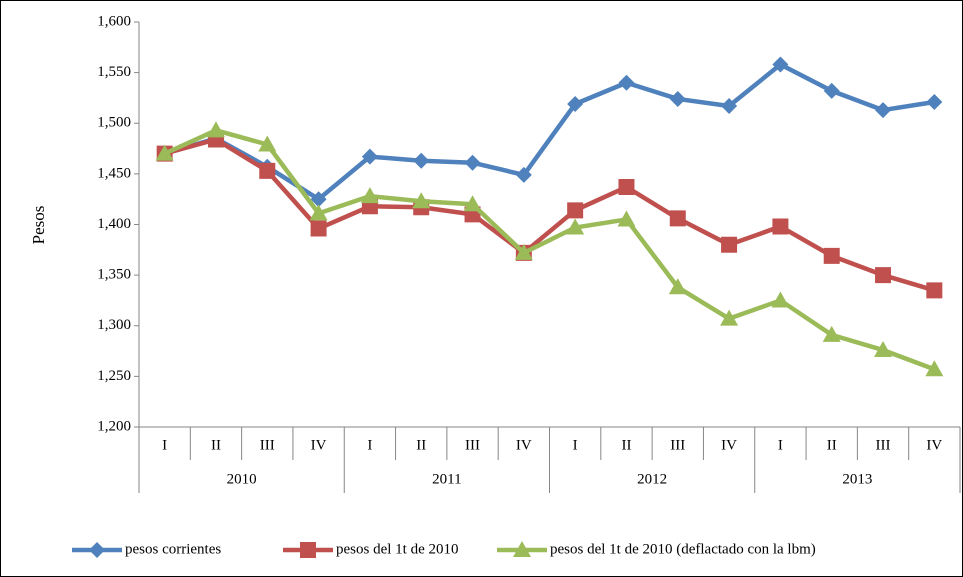  I want to click on y-tick-label: 1,600, so click(114, 21).